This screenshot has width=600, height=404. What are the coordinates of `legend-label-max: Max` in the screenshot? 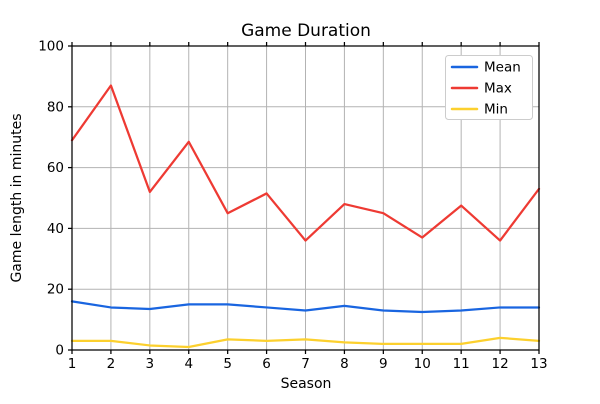 It's located at (498, 89).